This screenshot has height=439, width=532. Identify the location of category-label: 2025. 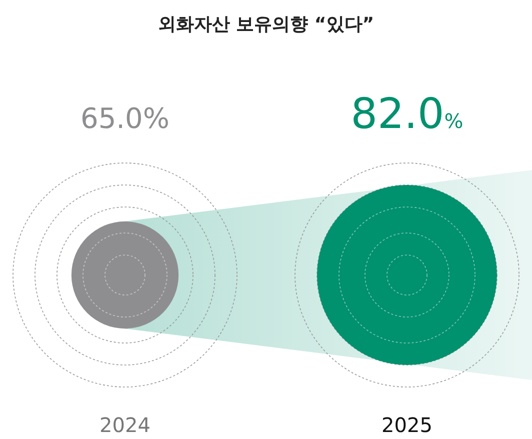
(407, 425).